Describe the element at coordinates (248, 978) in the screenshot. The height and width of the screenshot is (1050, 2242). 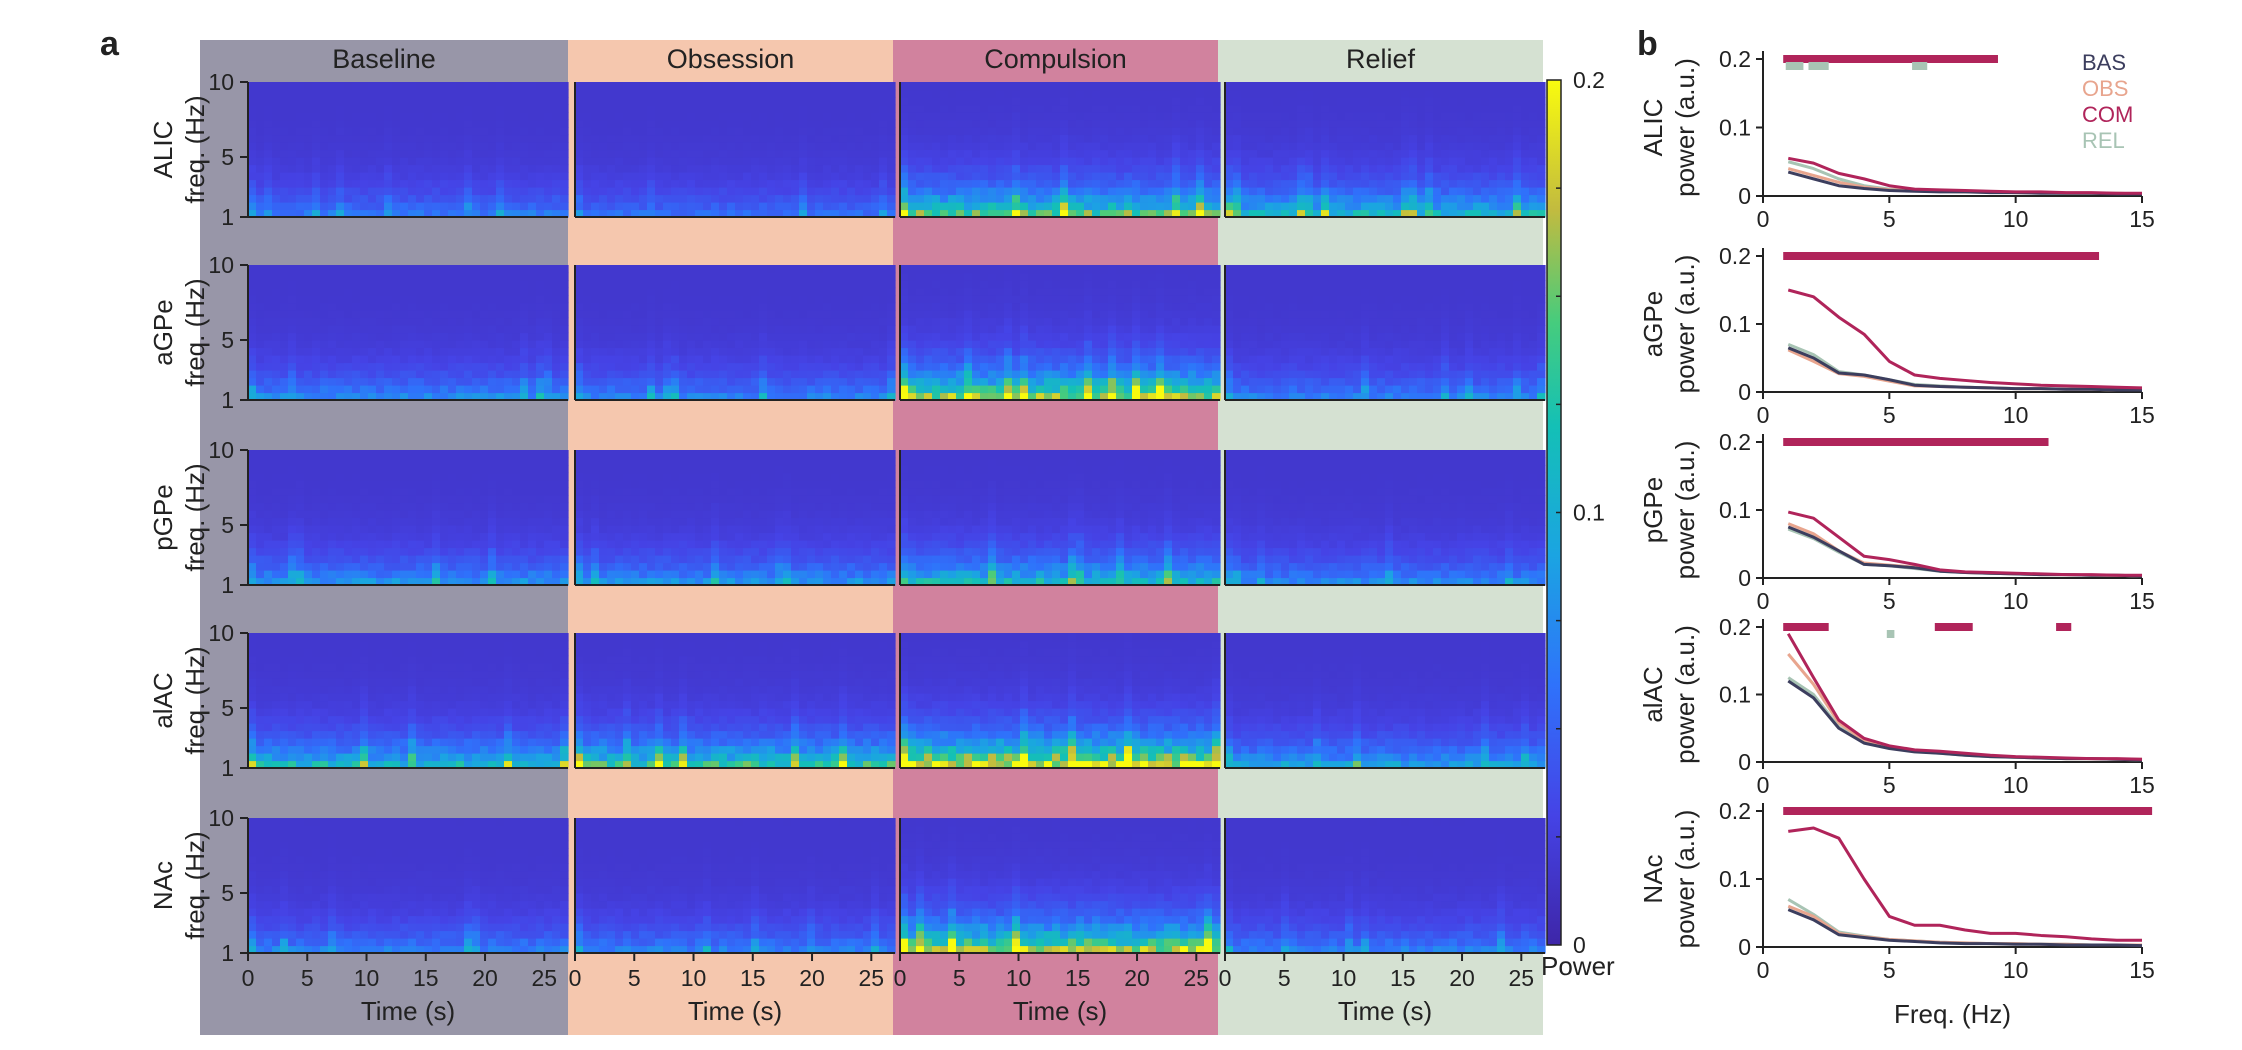
I see `time-tick-label: 0` at that location.